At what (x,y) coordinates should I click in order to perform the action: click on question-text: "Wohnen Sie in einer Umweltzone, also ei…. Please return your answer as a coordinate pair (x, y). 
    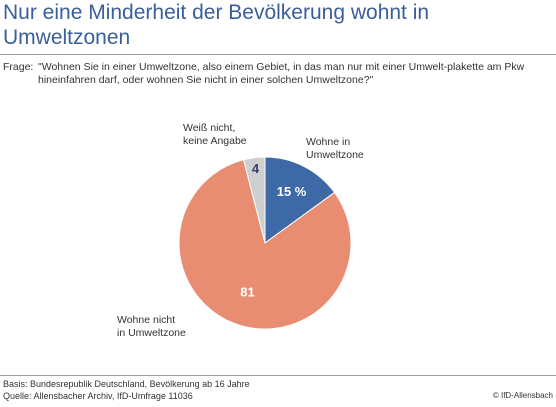
    Looking at the image, I should click on (281, 73).